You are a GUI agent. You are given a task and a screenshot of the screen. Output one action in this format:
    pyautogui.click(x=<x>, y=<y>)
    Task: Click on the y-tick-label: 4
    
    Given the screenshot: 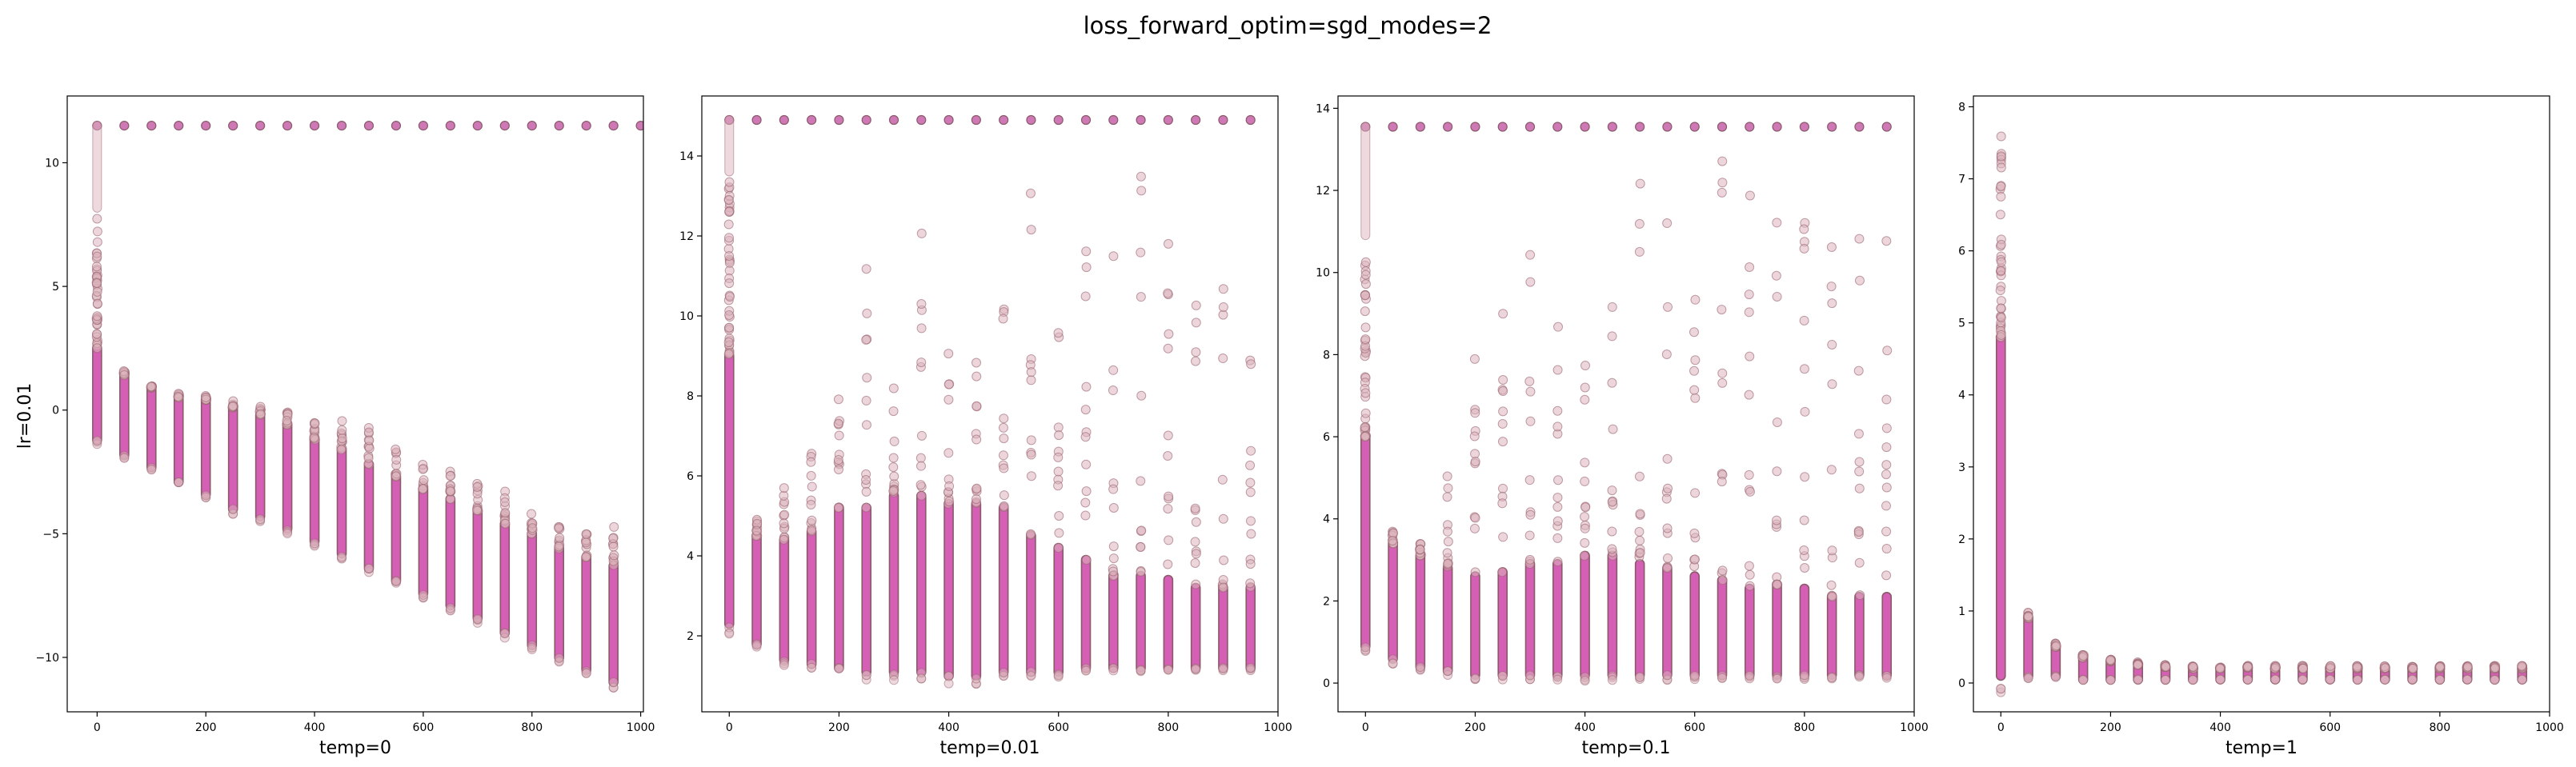 What is the action you would take?
    pyautogui.click(x=690, y=556)
    